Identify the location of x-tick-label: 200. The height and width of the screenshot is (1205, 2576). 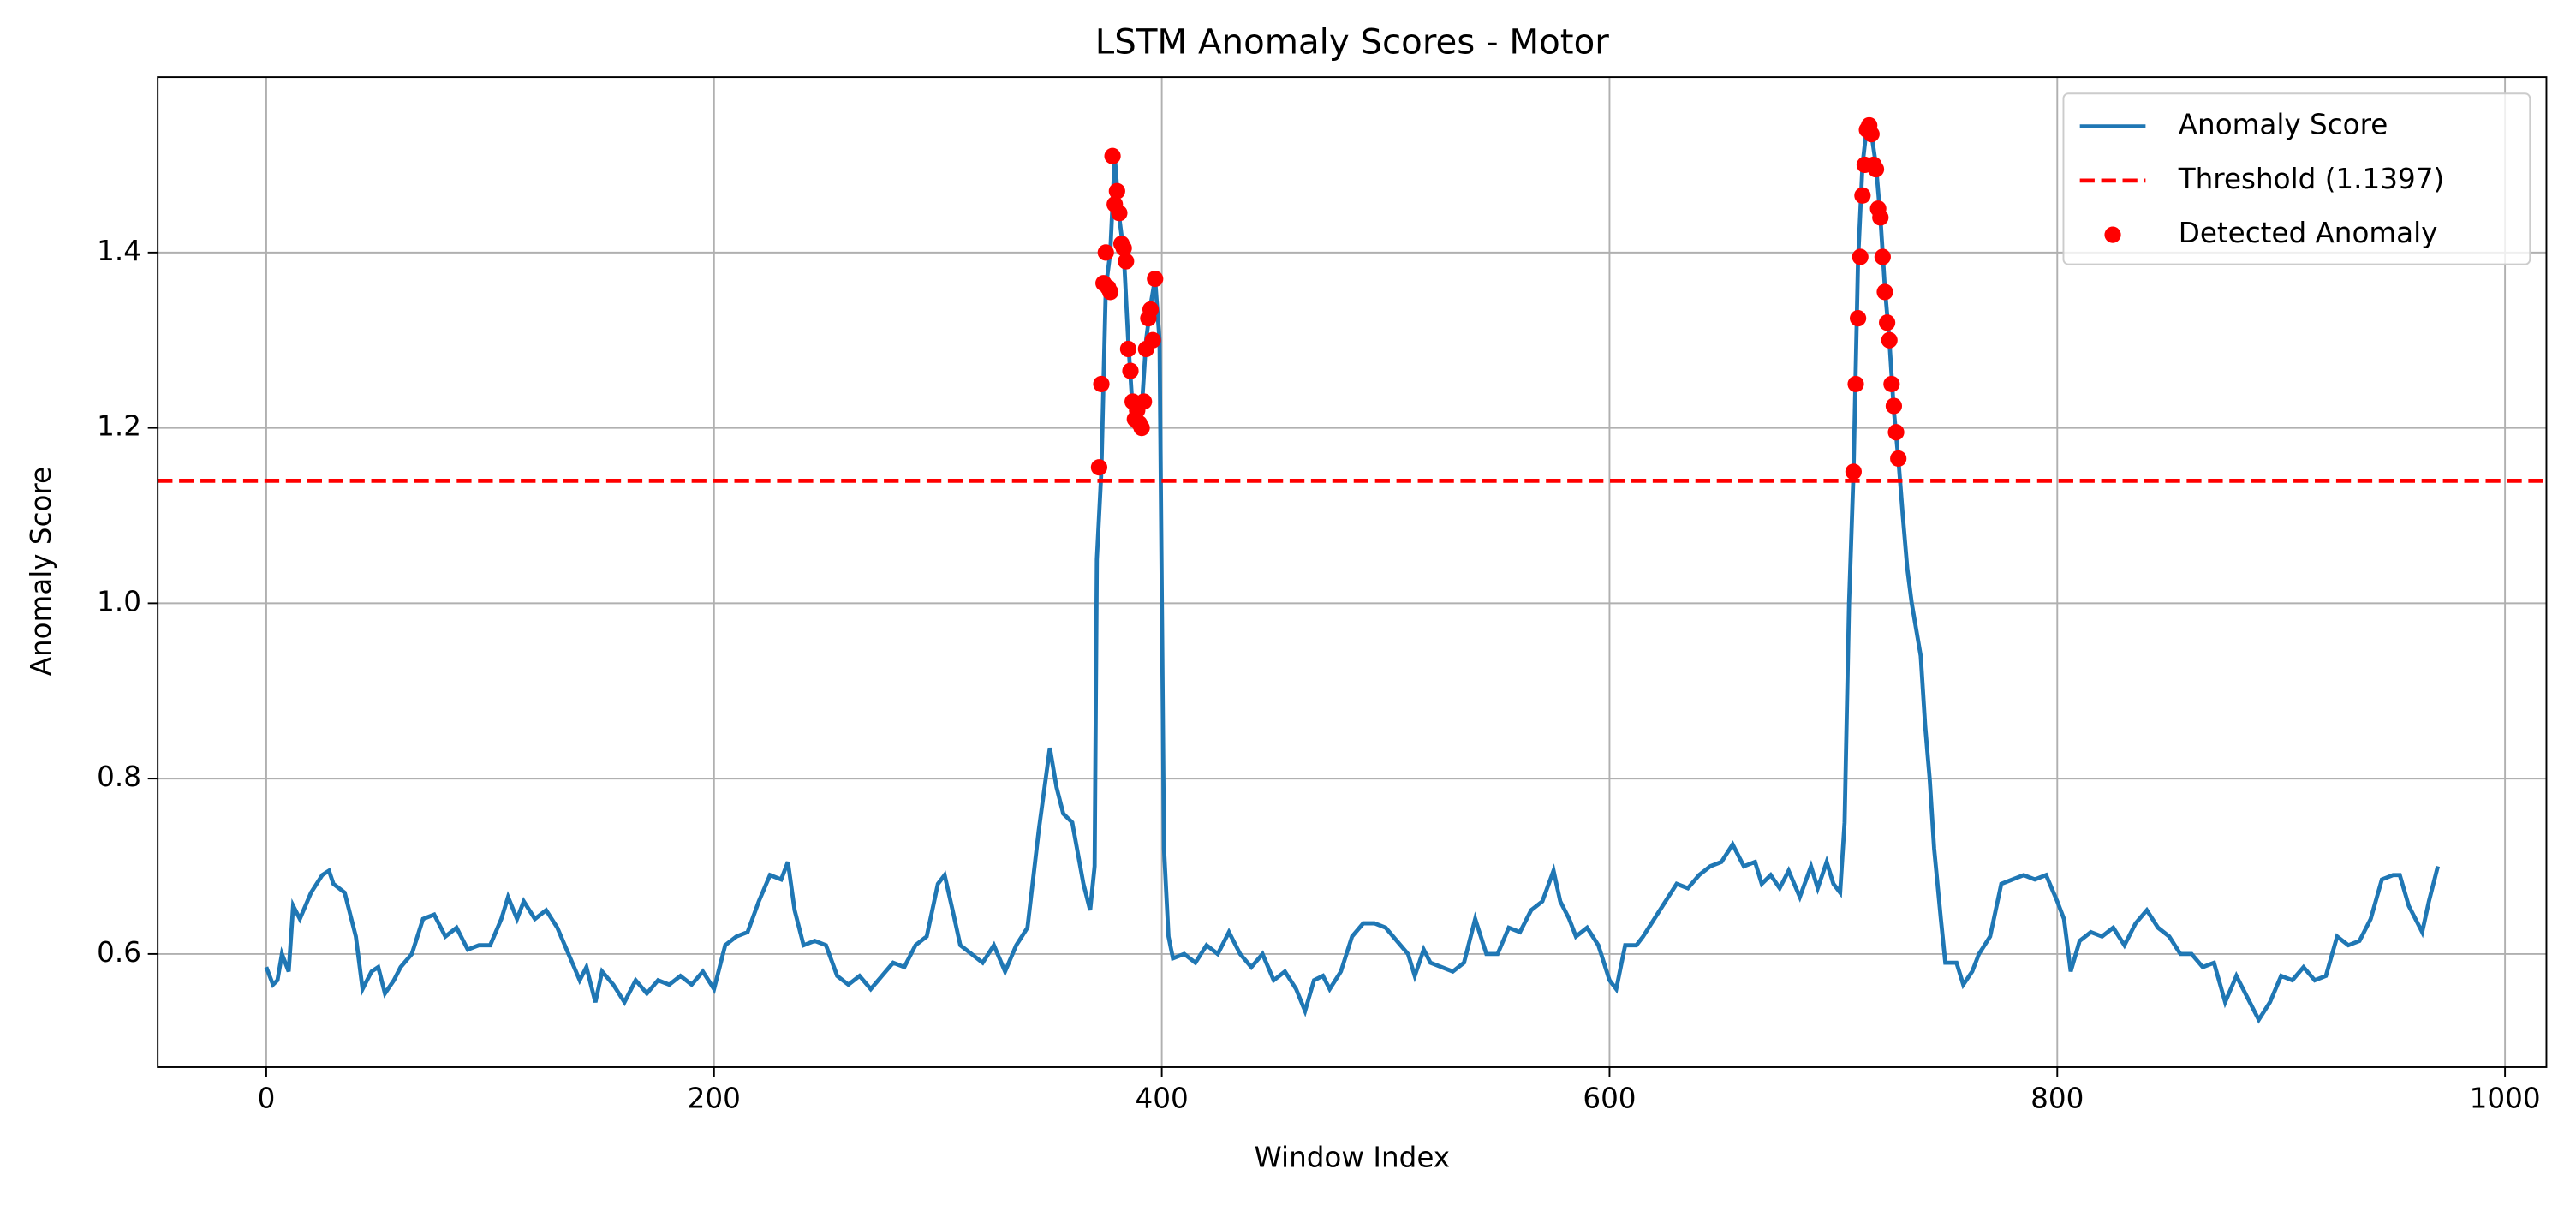
(715, 1098).